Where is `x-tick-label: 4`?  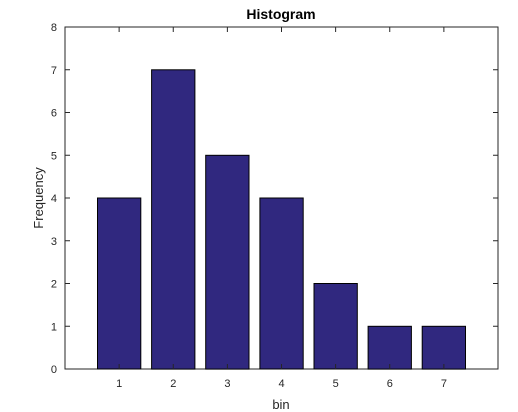 x-tick-label: 4 is located at coordinates (281, 384).